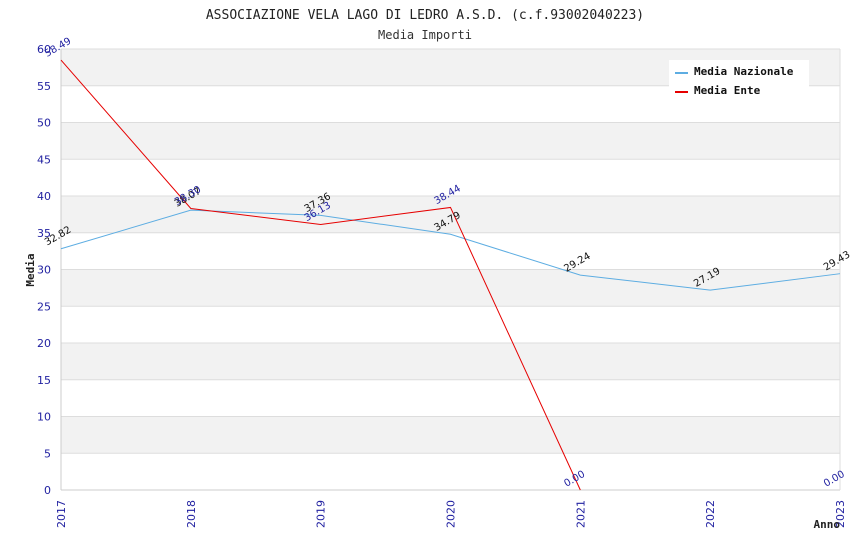  I want to click on x-tick-label: 2019, so click(321, 514).